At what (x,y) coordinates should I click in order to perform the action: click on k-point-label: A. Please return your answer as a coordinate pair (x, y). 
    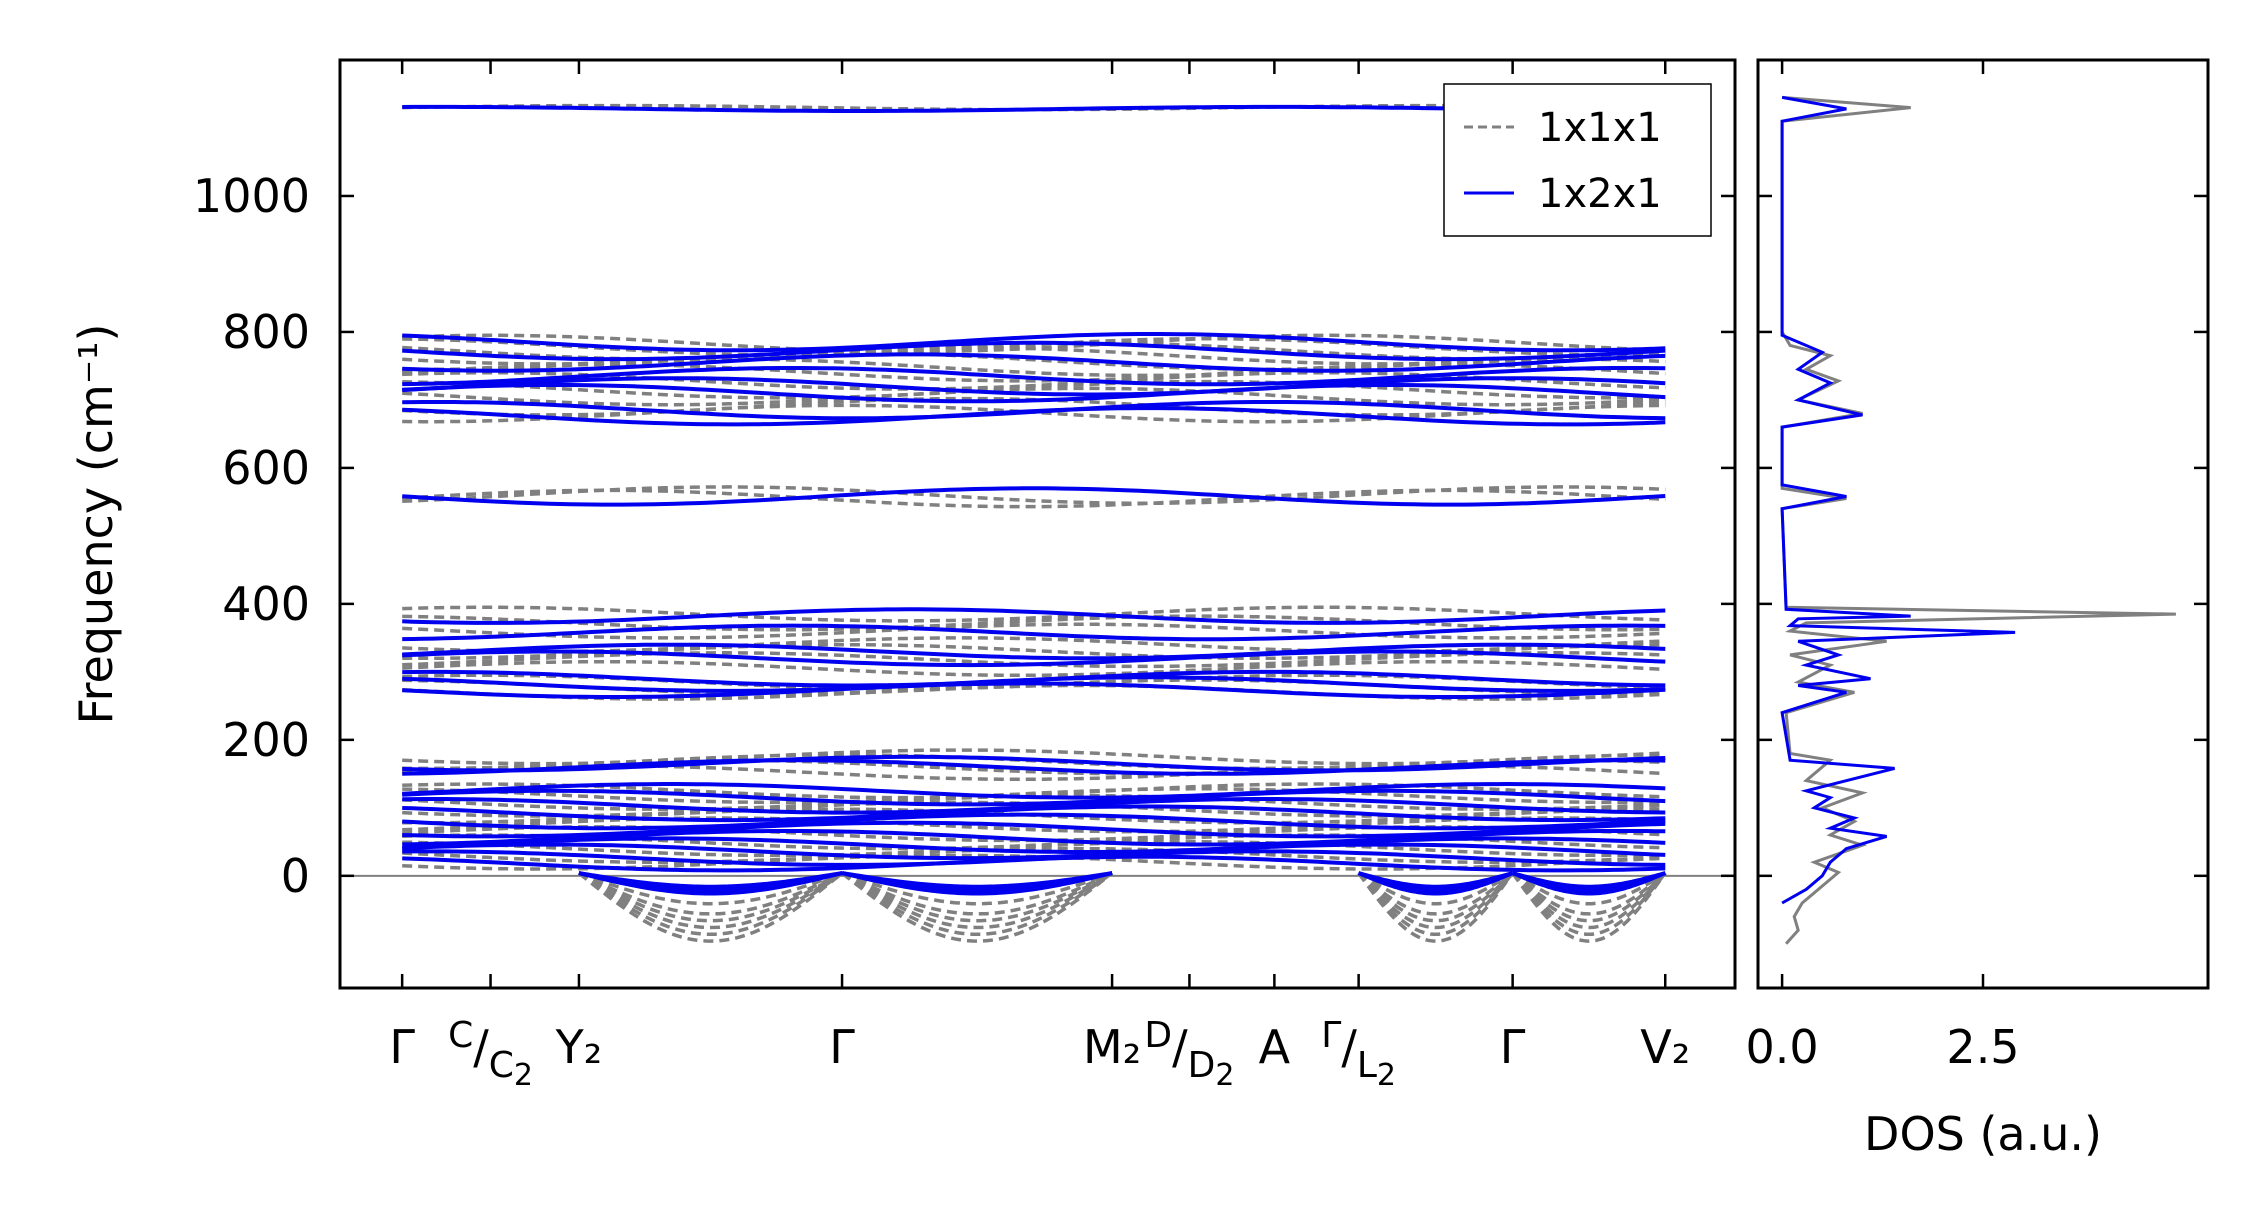
    Looking at the image, I should click on (1275, 1047).